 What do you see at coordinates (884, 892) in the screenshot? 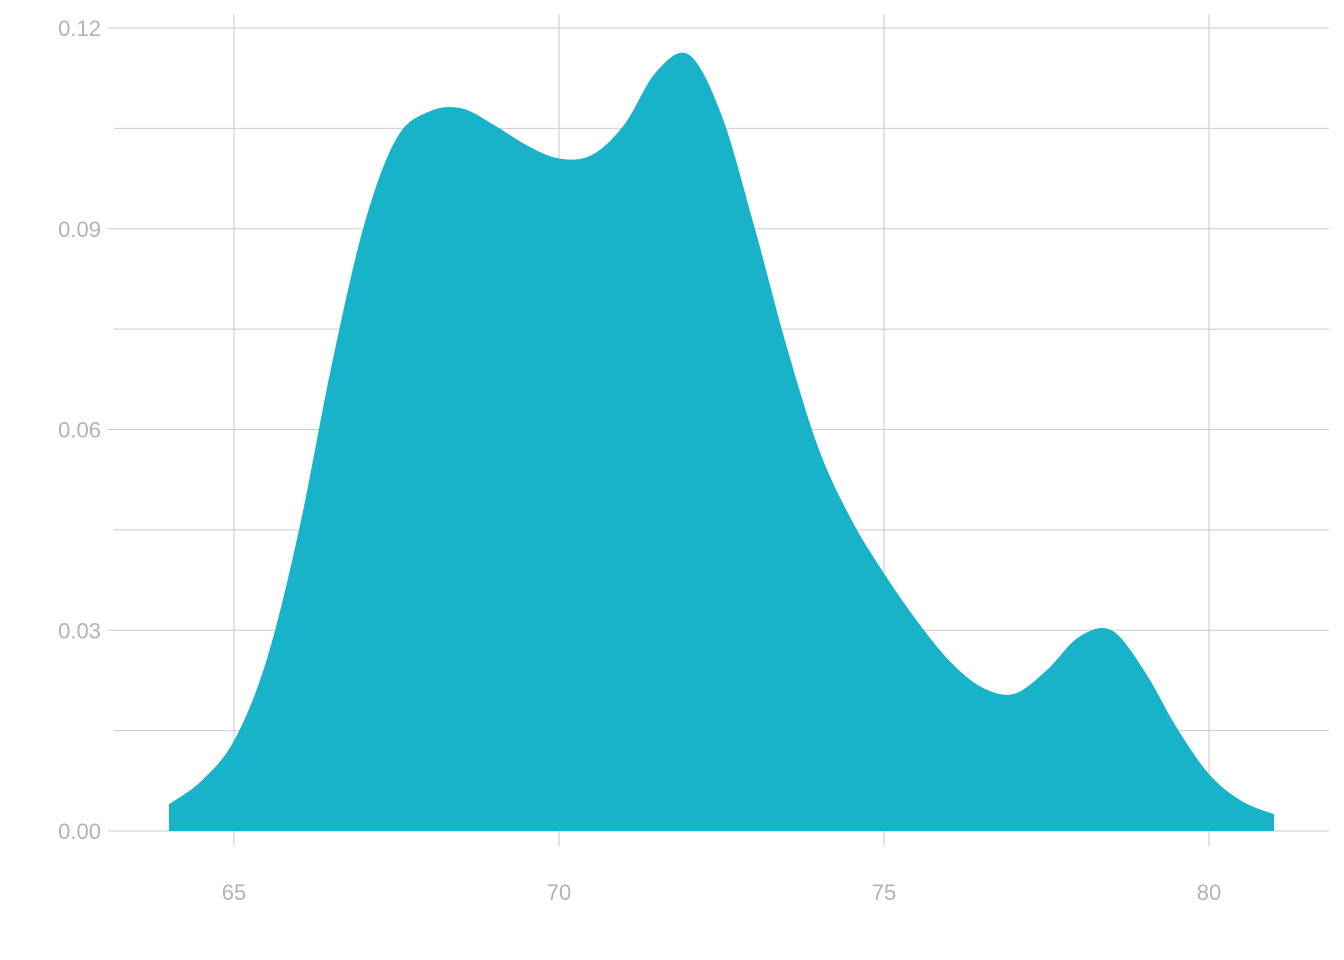
I see `x-tick-label: 75` at bounding box center [884, 892].